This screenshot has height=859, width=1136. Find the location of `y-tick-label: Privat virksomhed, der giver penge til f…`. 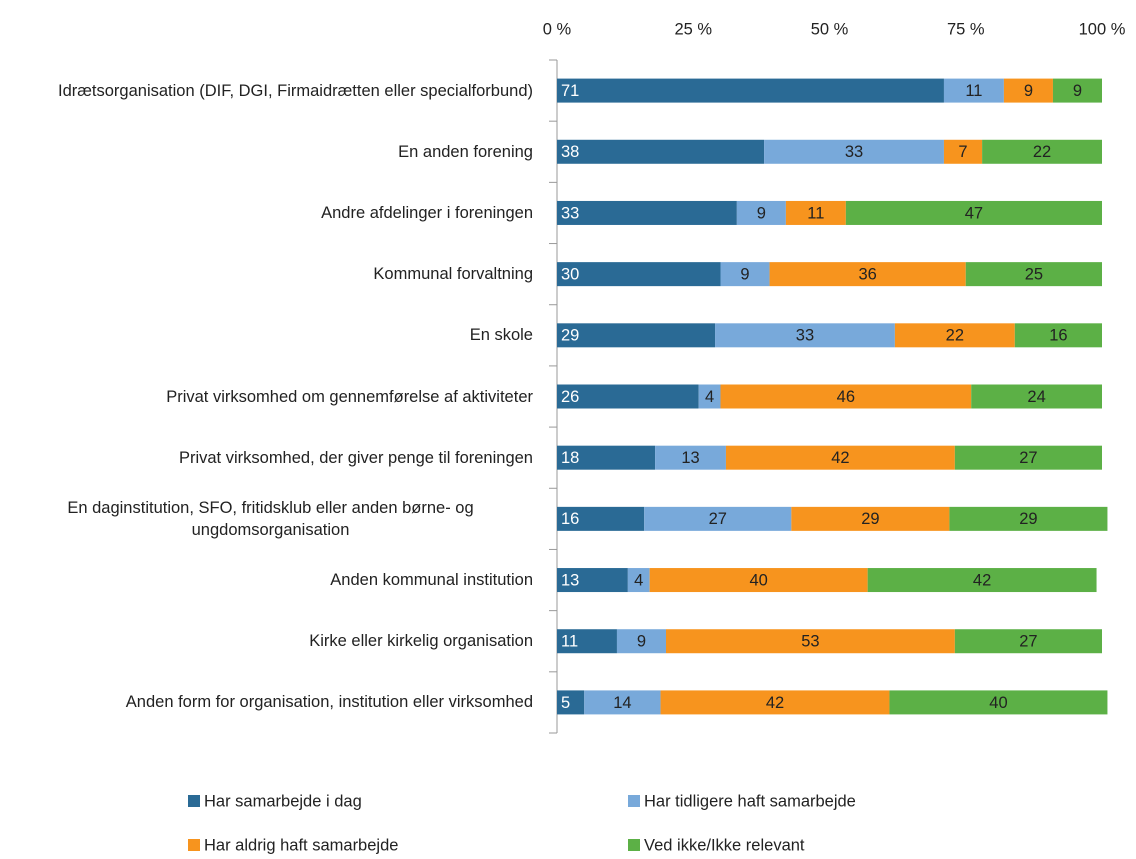

y-tick-label: Privat virksomhed, der giver penge til f… is located at coordinates (355, 457).